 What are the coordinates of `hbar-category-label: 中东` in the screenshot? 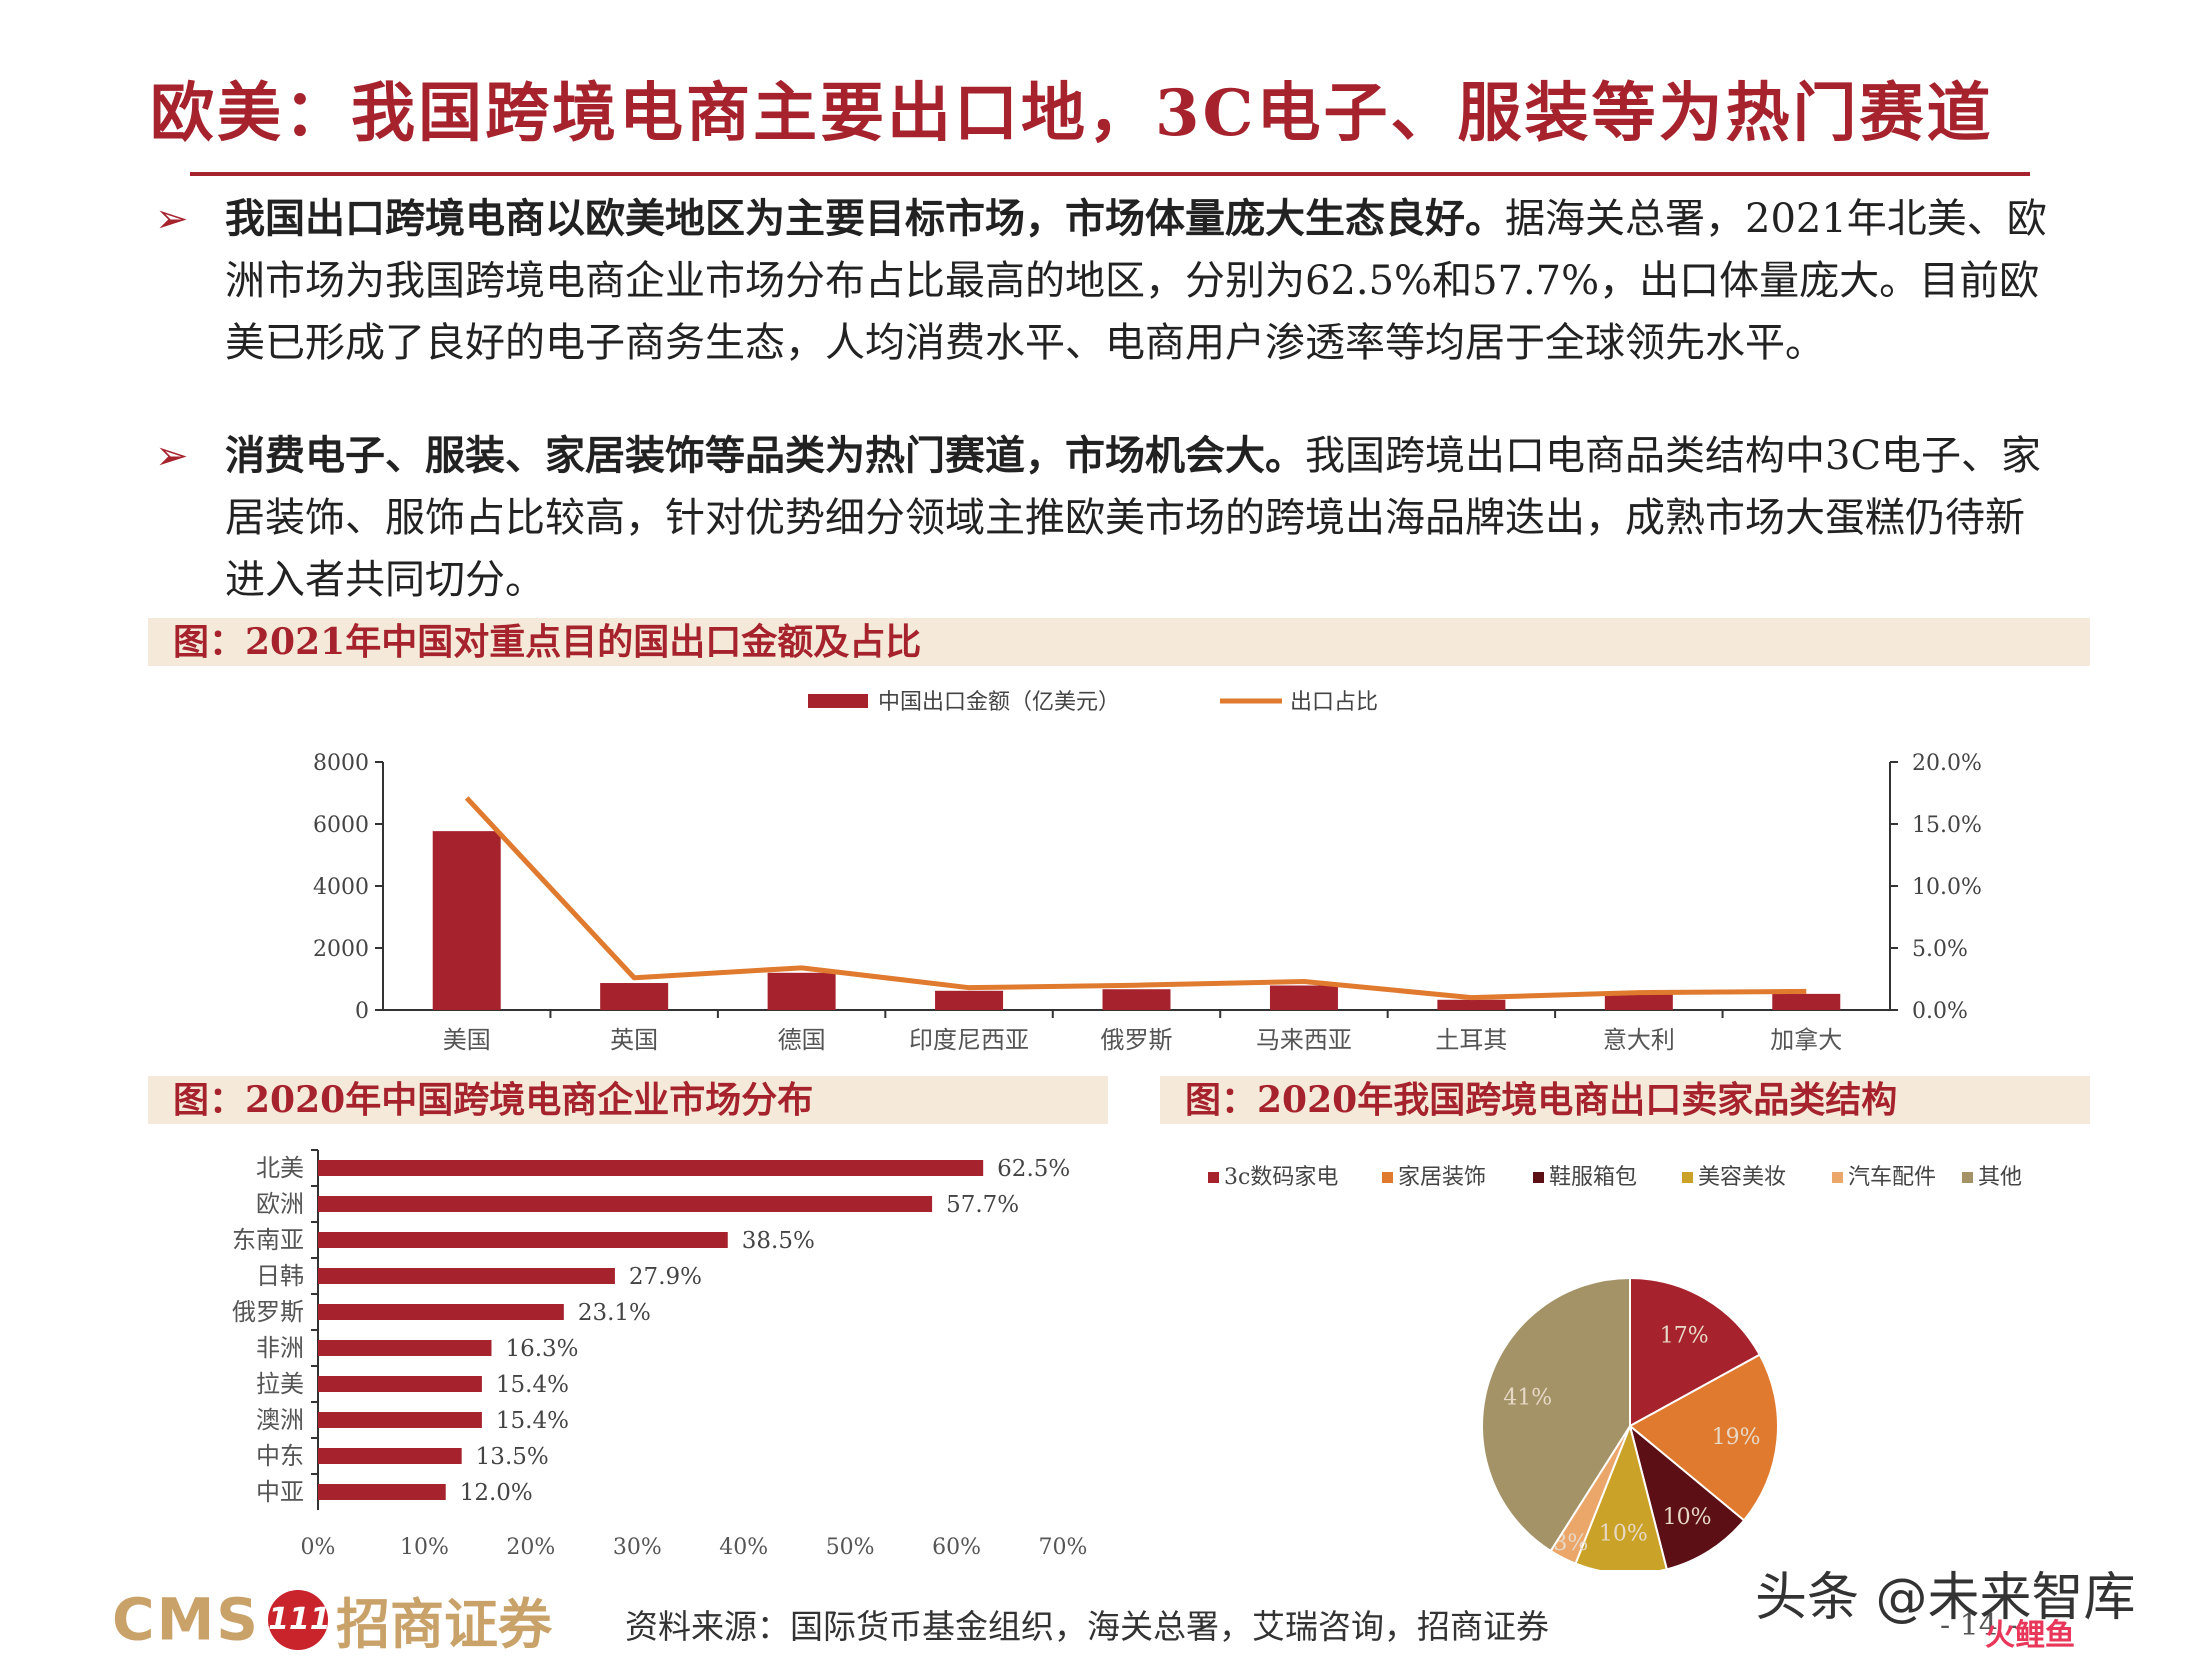 It's located at (280, 1456).